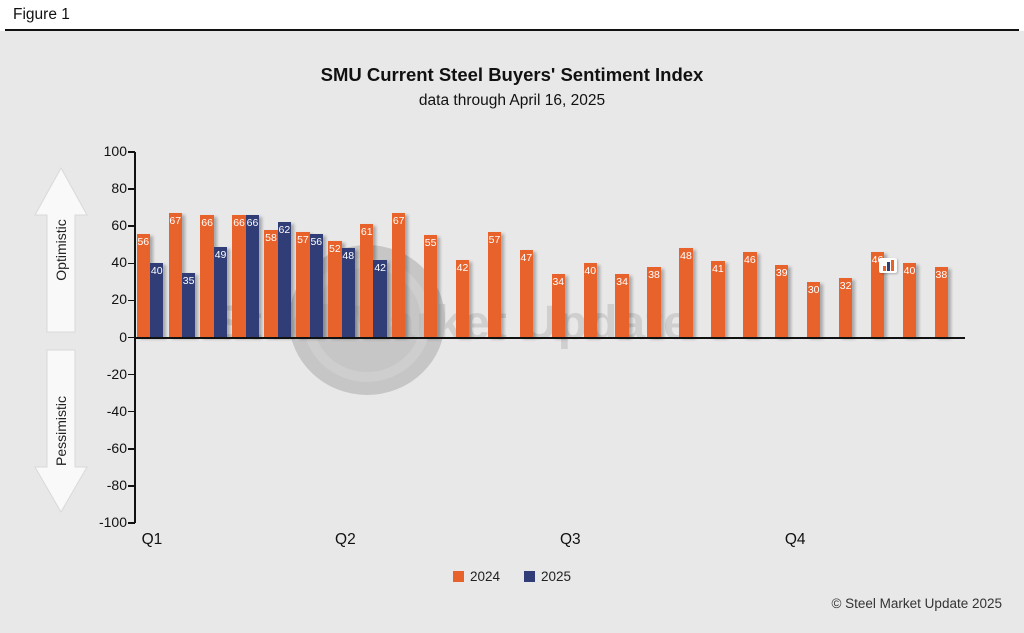 This screenshot has width=1024, height=633. I want to click on bar-value-label: 32, so click(845, 286).